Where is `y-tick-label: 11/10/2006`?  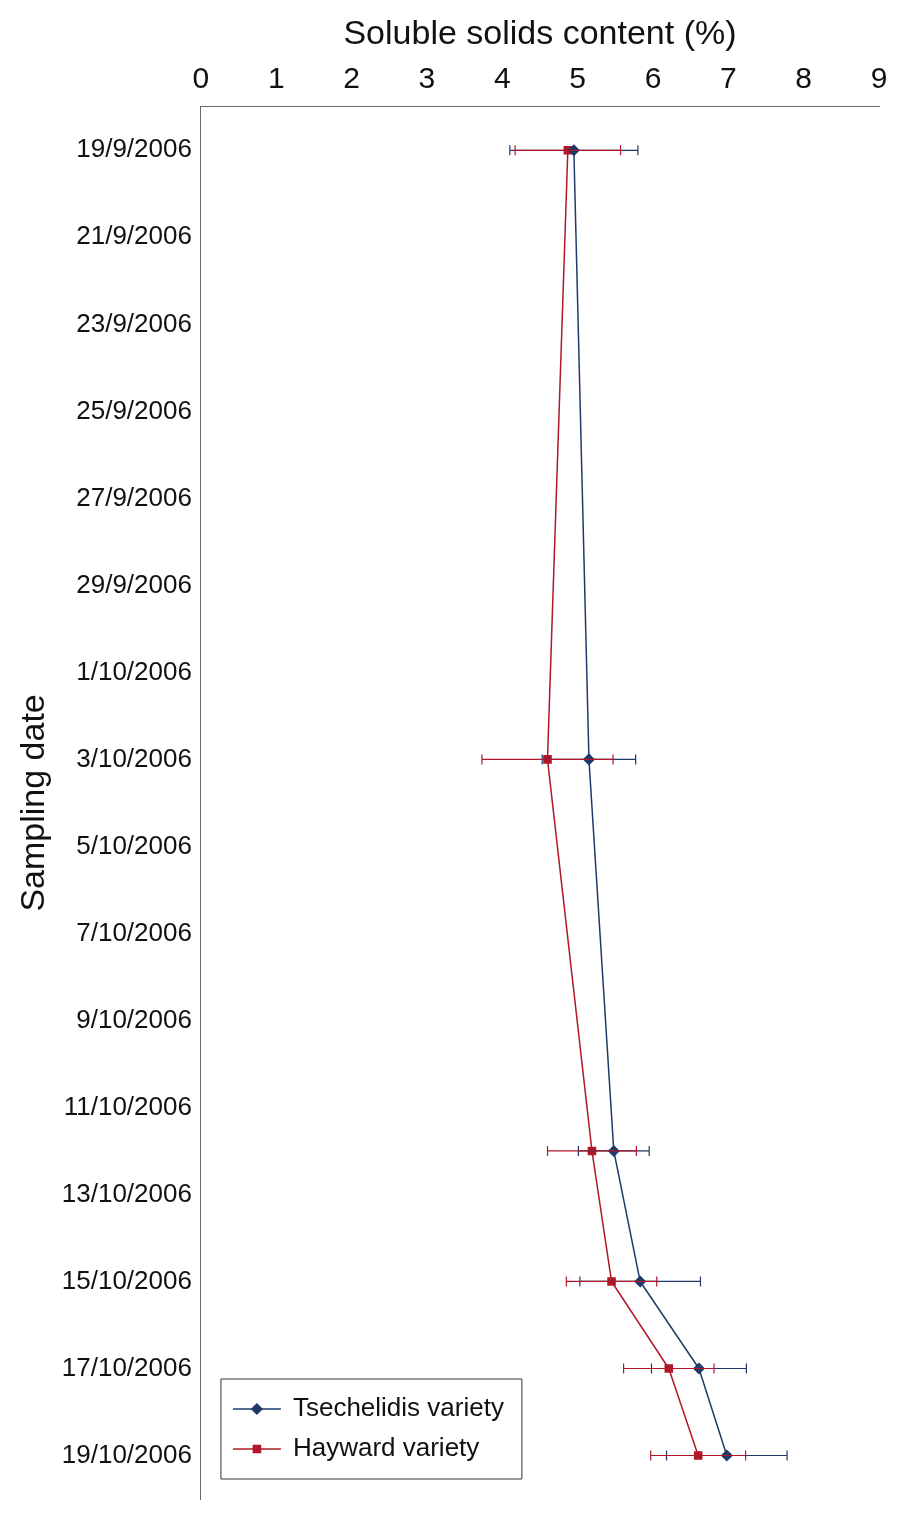 y-tick-label: 11/10/2006 is located at coordinates (127, 1105).